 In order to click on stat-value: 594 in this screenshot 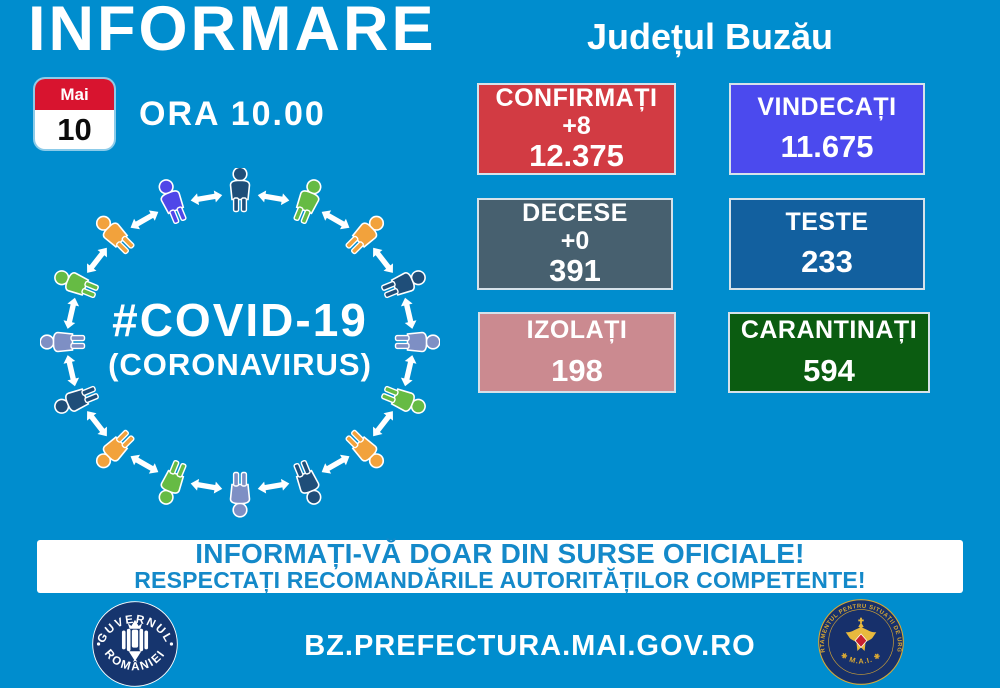, I will do `click(829, 370)`.